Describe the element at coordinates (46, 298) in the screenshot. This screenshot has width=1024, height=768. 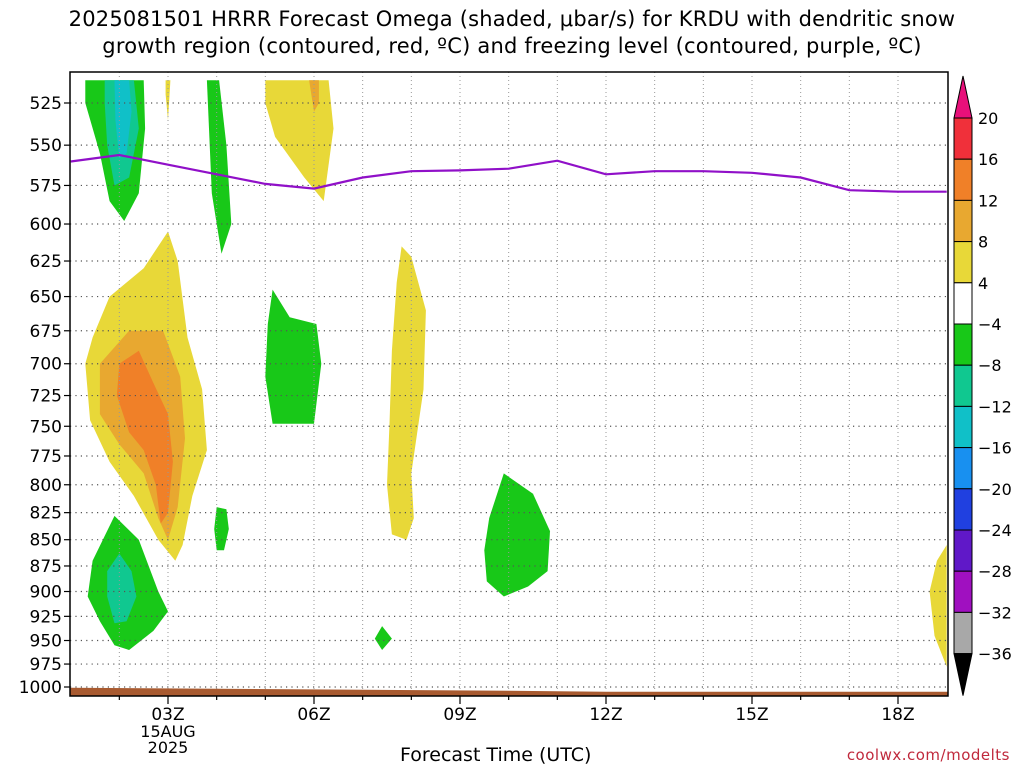
I see `y-tick-label: 650` at that location.